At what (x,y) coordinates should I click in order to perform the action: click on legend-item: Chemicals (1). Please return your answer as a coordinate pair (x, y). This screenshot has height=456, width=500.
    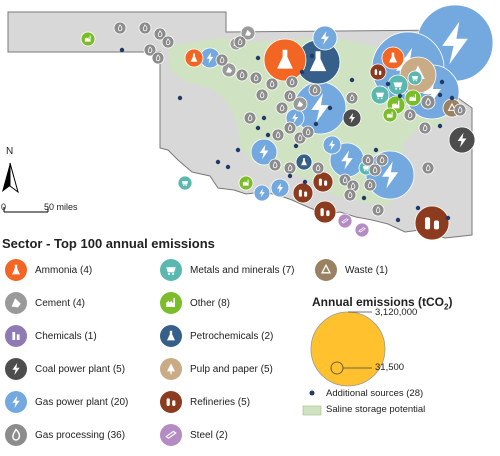
    Looking at the image, I should click on (49, 336).